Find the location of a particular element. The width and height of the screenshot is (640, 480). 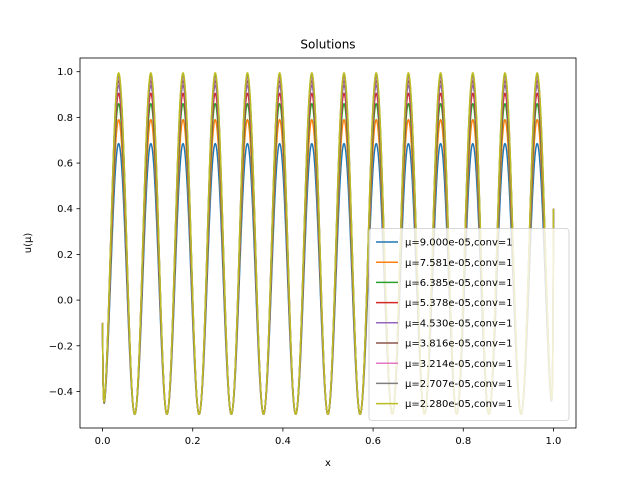

y-tick-label: −0.4 is located at coordinates (61, 392).